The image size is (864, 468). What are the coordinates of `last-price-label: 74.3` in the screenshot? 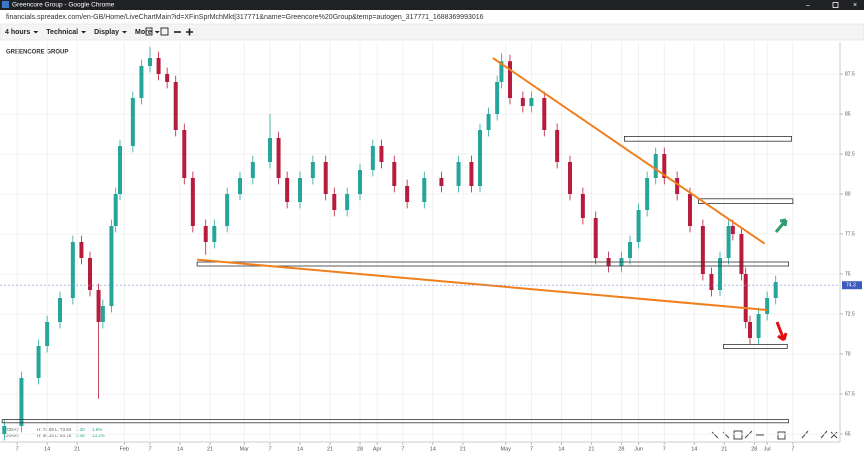 It's located at (851, 286).